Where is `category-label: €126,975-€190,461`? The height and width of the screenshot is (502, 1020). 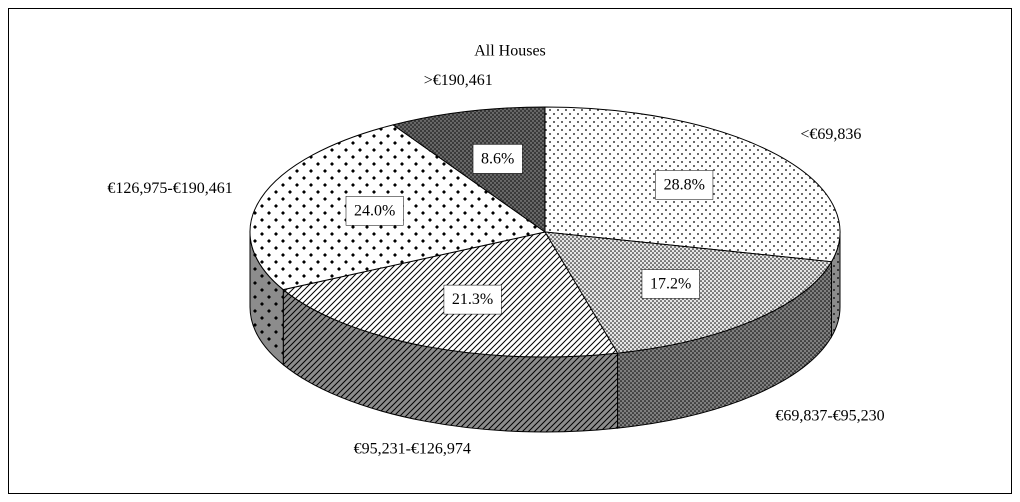 category-label: €126,975-€190,461 is located at coordinates (169, 188).